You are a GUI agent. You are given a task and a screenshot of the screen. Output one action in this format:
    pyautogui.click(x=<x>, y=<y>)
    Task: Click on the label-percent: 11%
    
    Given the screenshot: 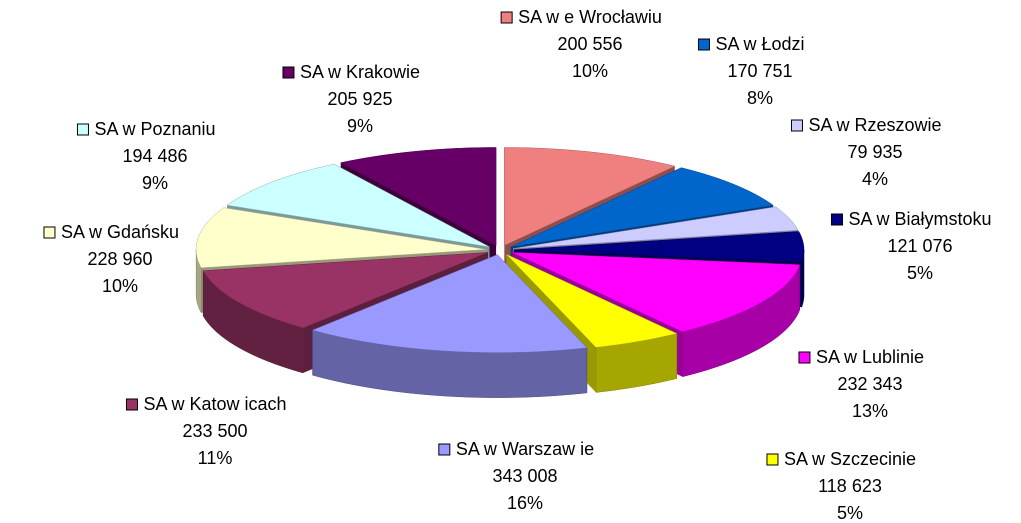 What is the action you would take?
    pyautogui.click(x=215, y=458)
    